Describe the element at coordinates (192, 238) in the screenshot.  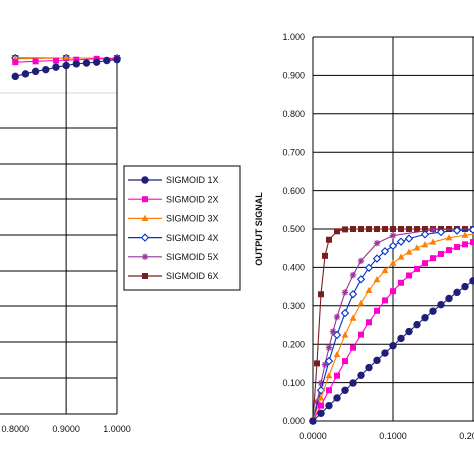
I see `legend-label: SIGMOID 4X` at that location.